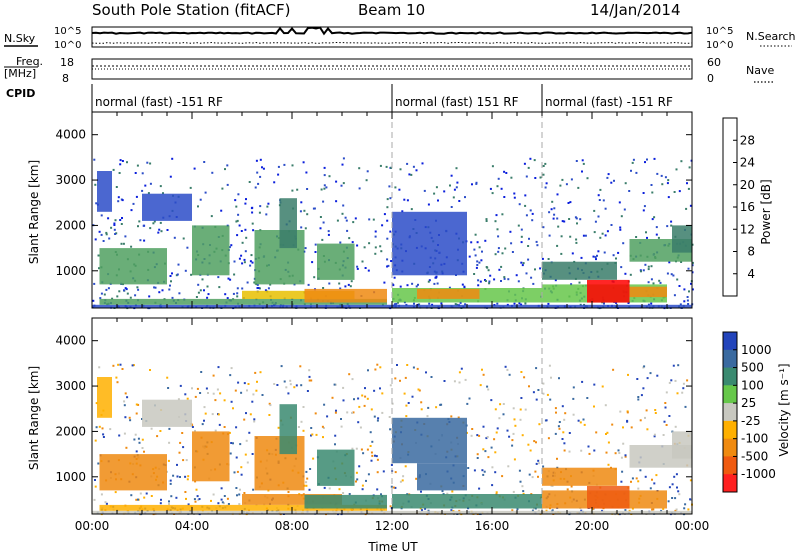 This screenshot has height=554, width=800. What do you see at coordinates (67, 45) in the screenshot?
I see `noise-tick-bottom-left: 10^0` at bounding box center [67, 45].